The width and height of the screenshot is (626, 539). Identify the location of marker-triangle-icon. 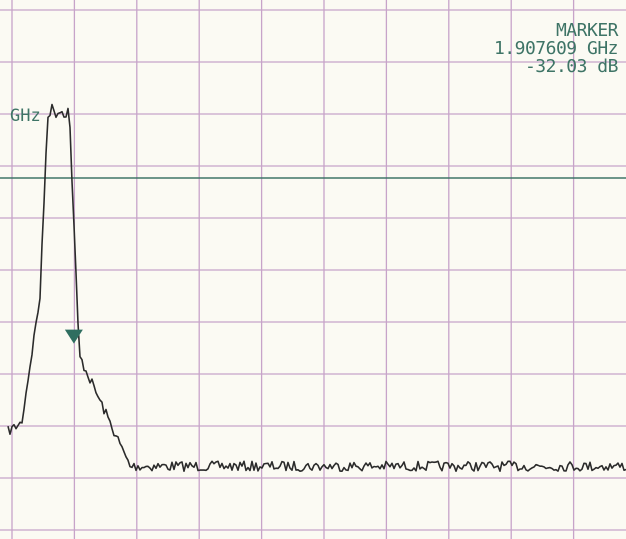
(73, 336).